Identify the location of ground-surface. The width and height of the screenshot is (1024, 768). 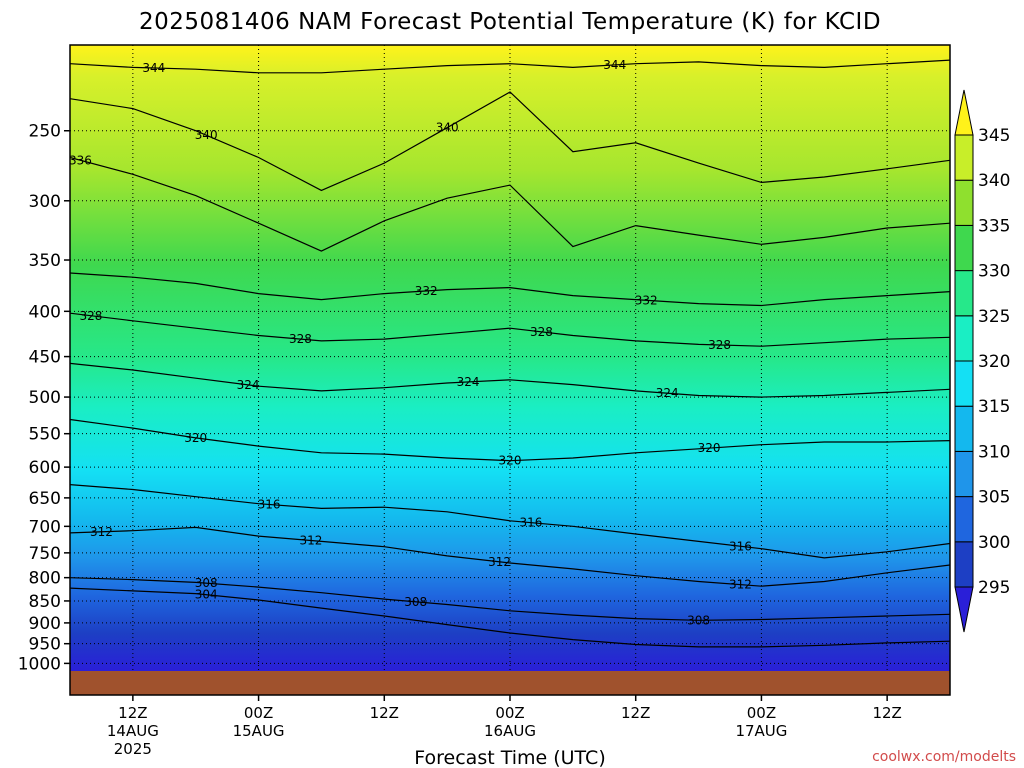
(510, 683).